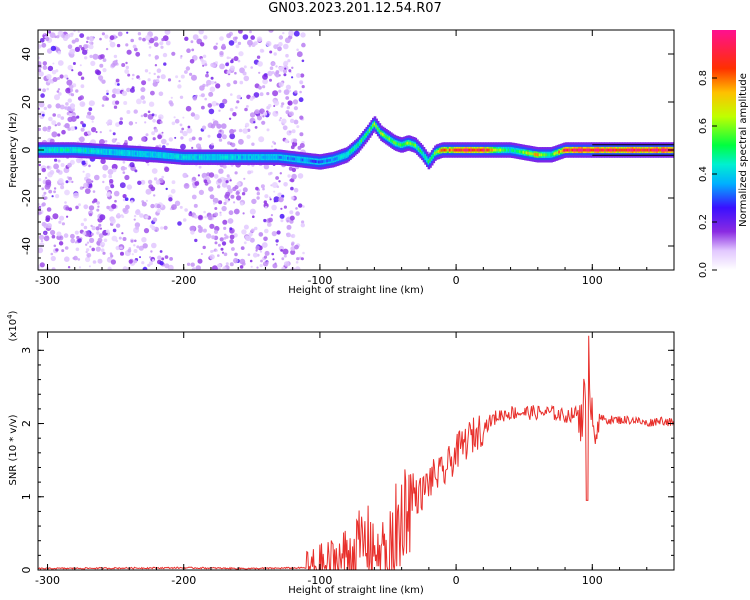 This screenshot has width=750, height=600. Describe the element at coordinates (183, 580) in the screenshot. I see `x-tick-label: -200` at that location.